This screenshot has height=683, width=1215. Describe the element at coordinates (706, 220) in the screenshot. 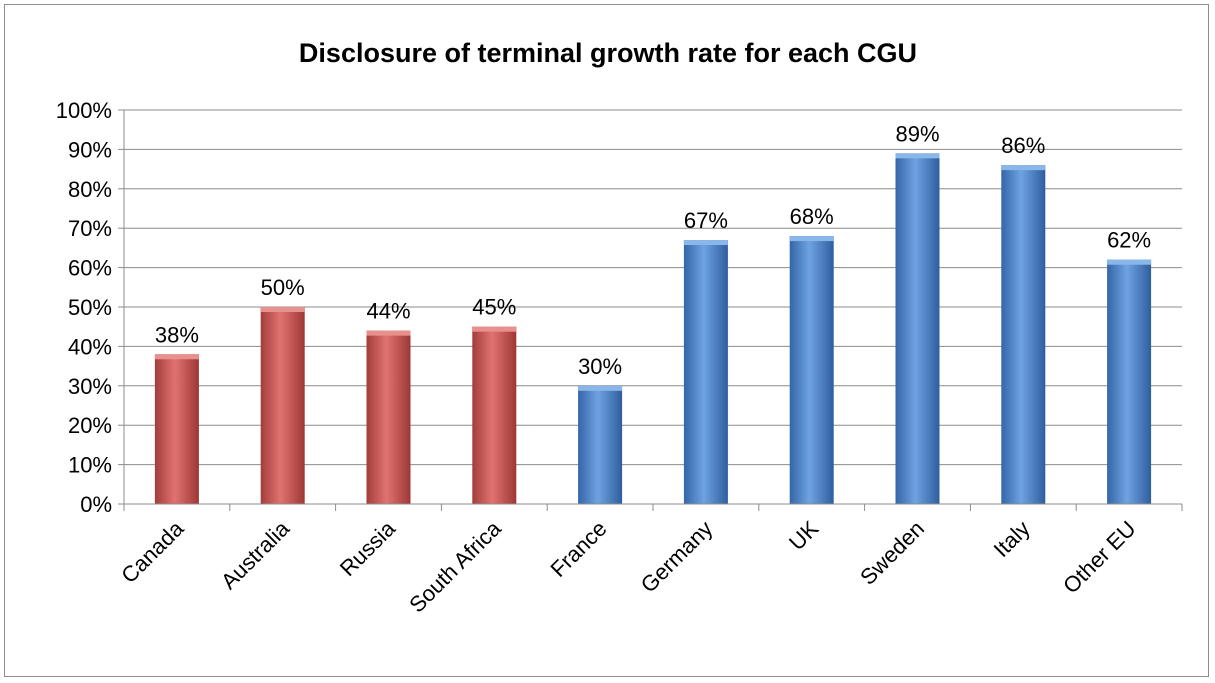

I see `data-label: 67%` at that location.